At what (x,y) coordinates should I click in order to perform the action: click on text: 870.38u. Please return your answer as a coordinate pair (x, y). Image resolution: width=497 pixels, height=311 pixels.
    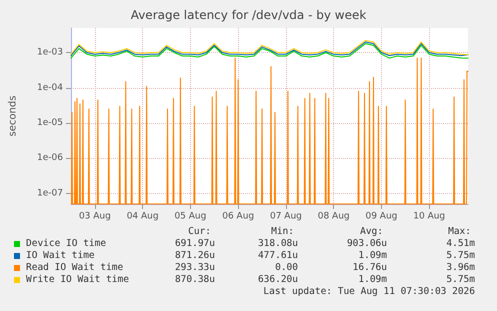
    Looking at the image, I should click on (194, 280).